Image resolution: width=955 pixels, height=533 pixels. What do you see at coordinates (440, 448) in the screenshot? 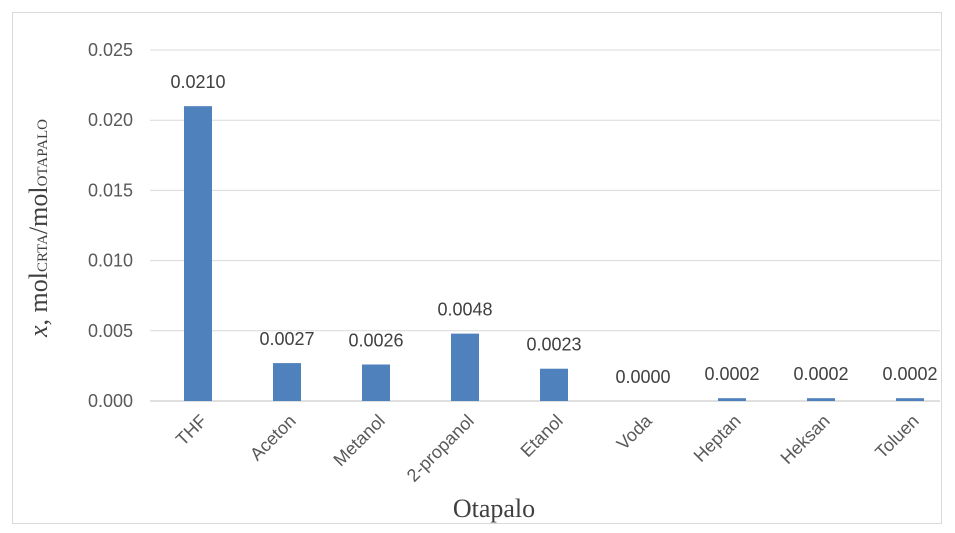
I see `x-tick-label: 2-propanol` at bounding box center [440, 448].